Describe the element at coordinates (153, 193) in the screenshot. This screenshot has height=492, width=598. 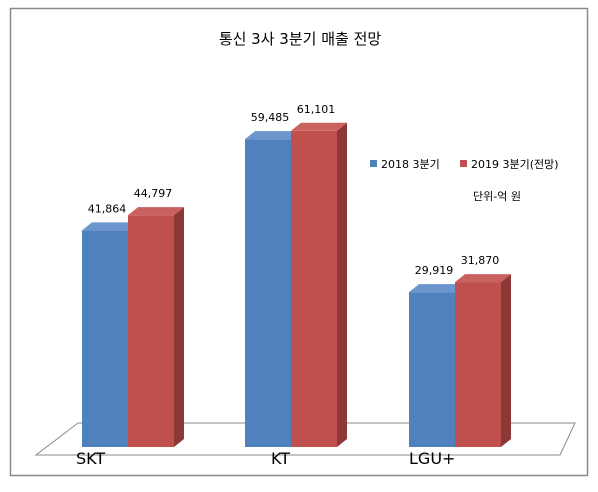
I see `data-label-skt-1: 44,797` at that location.